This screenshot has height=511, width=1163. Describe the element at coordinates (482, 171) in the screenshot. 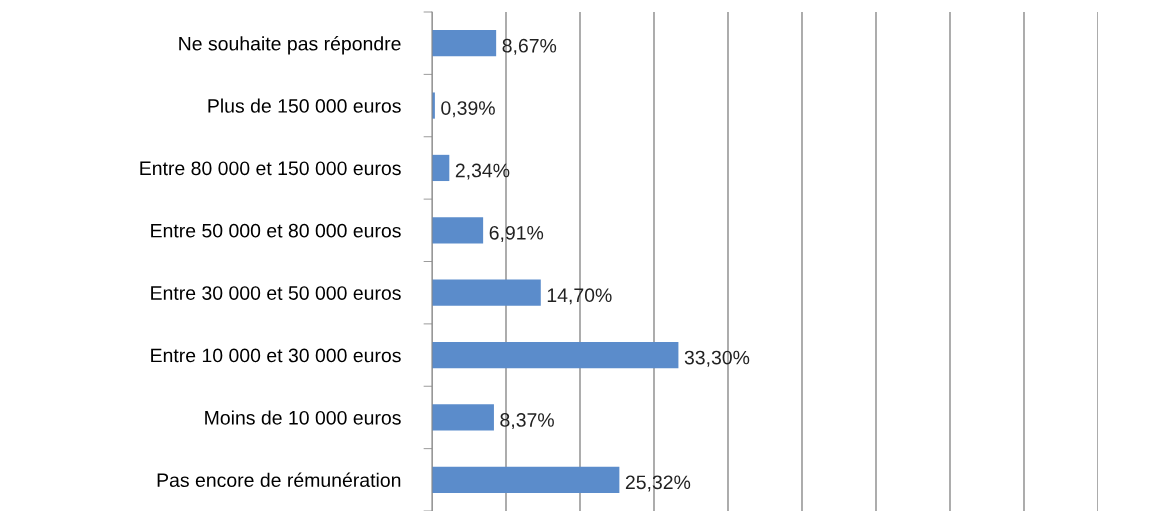

I see `data-label: 2,34%` at that location.